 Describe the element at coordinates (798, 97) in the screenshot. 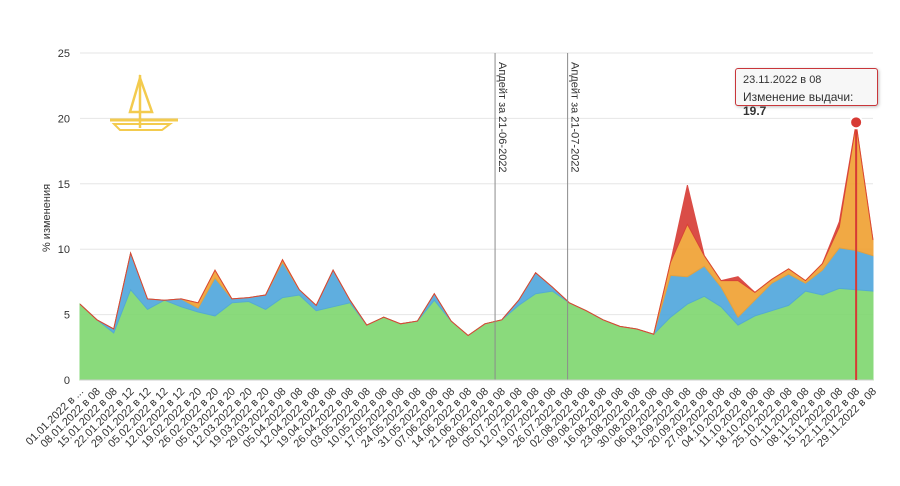

I see `tooltip-label: Изменение выдачи:` at that location.